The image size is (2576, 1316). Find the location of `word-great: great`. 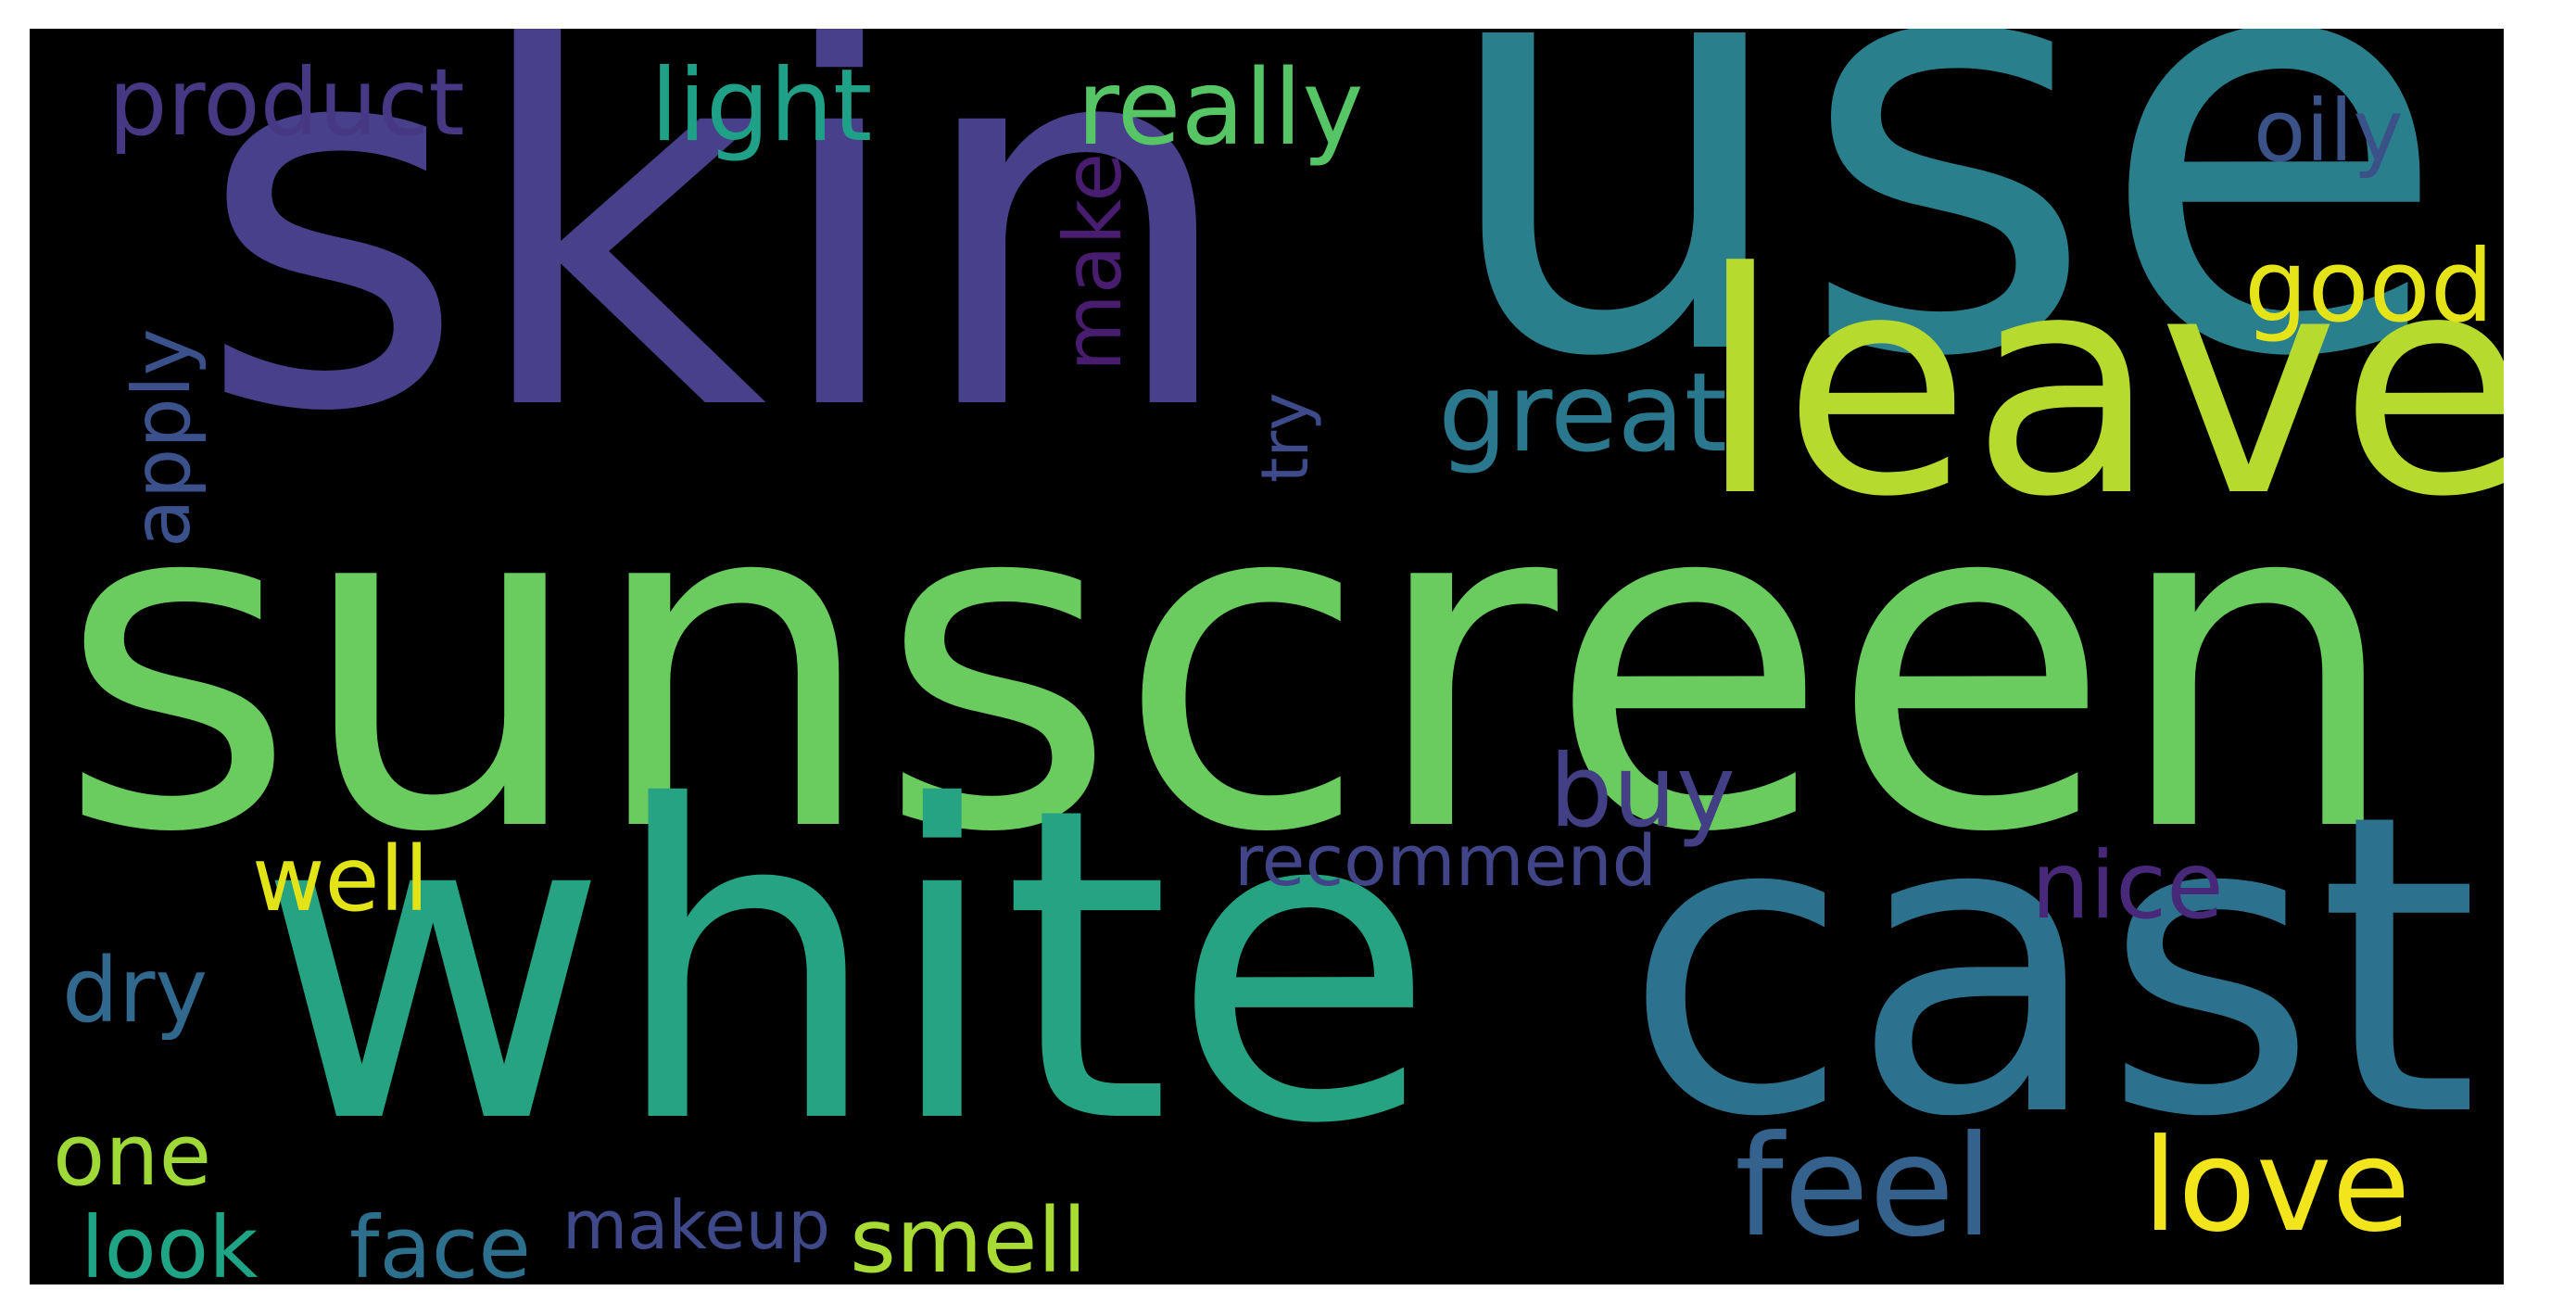

word-great: great is located at coordinates (1582, 412).